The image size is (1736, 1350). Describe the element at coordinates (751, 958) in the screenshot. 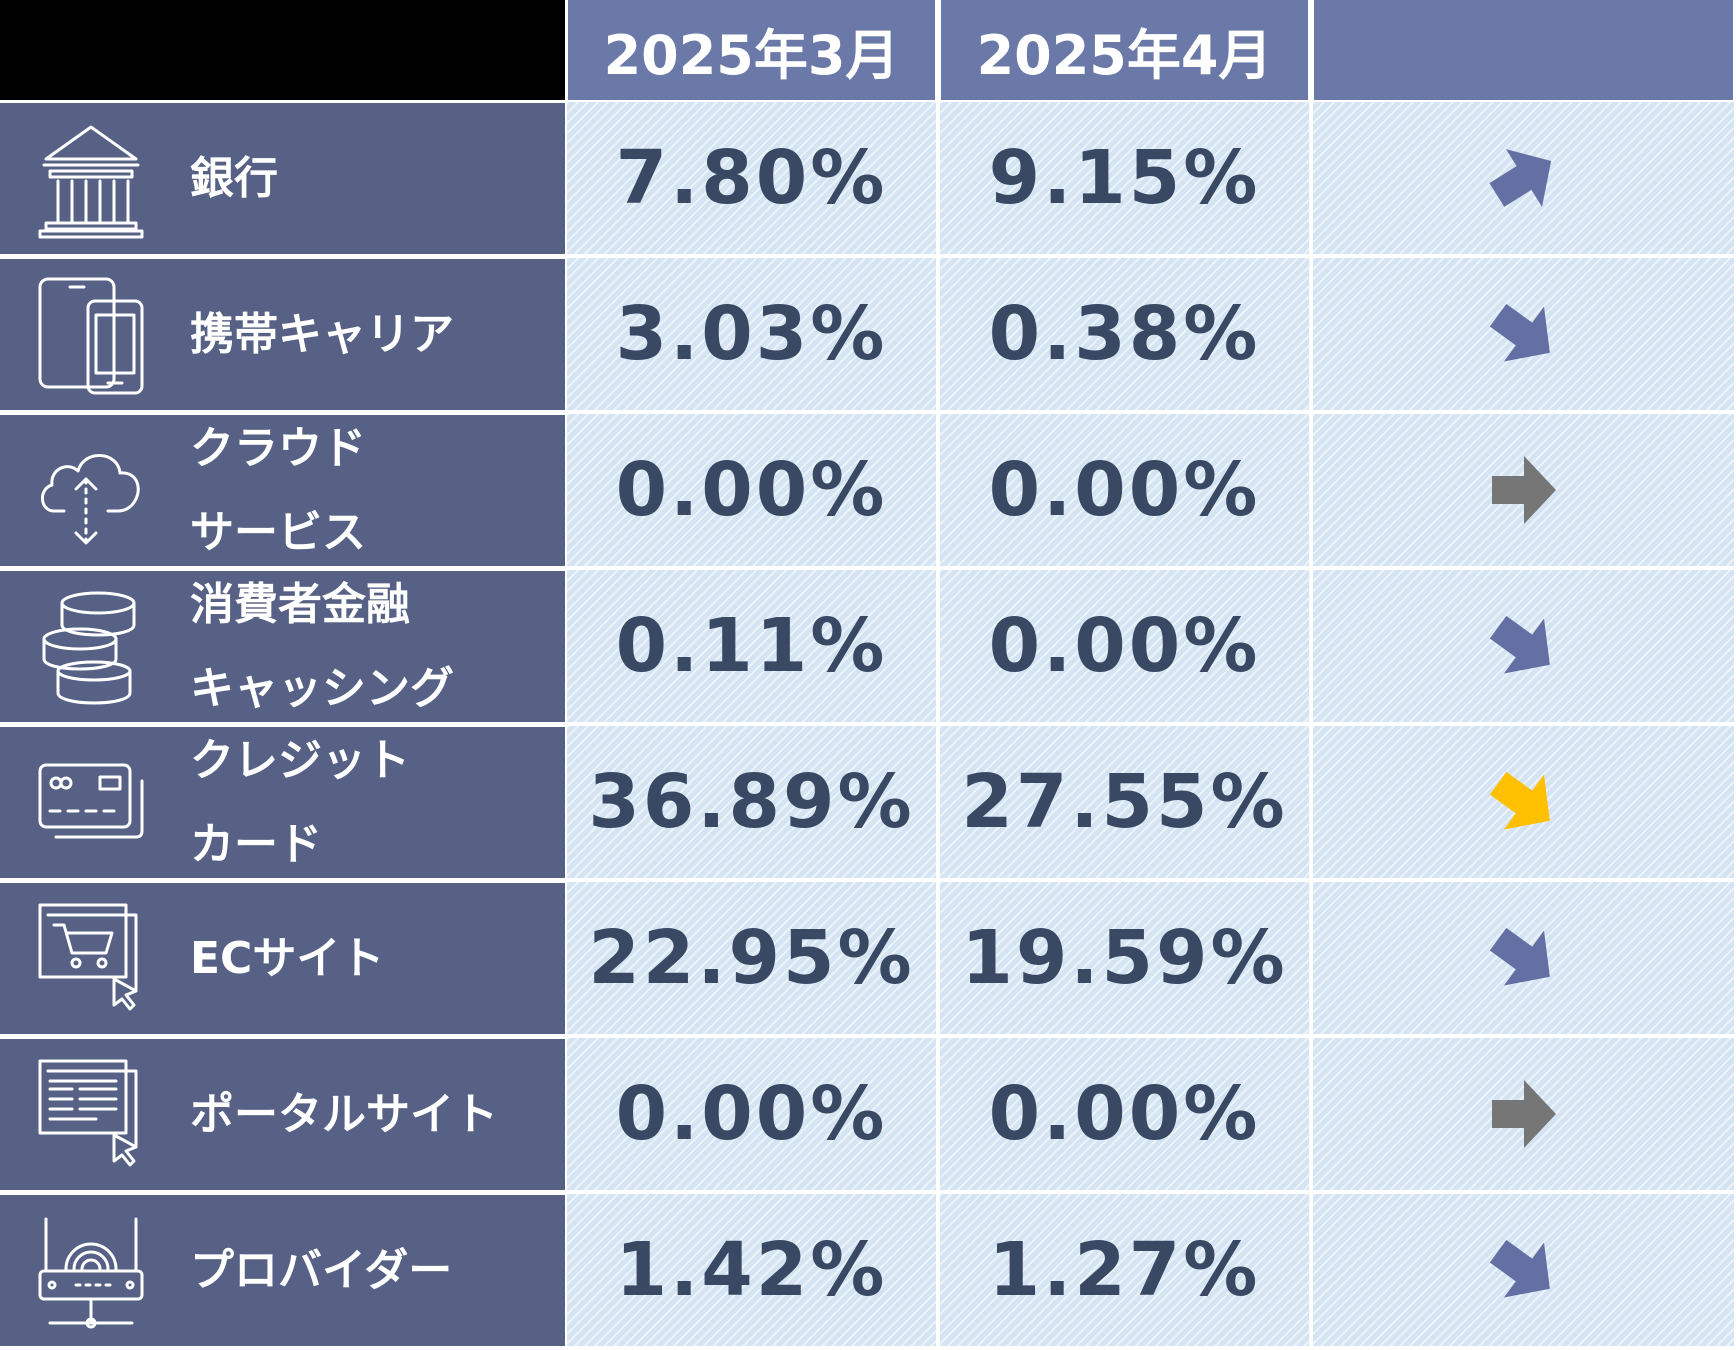

I see `march-value: 22.95%` at that location.